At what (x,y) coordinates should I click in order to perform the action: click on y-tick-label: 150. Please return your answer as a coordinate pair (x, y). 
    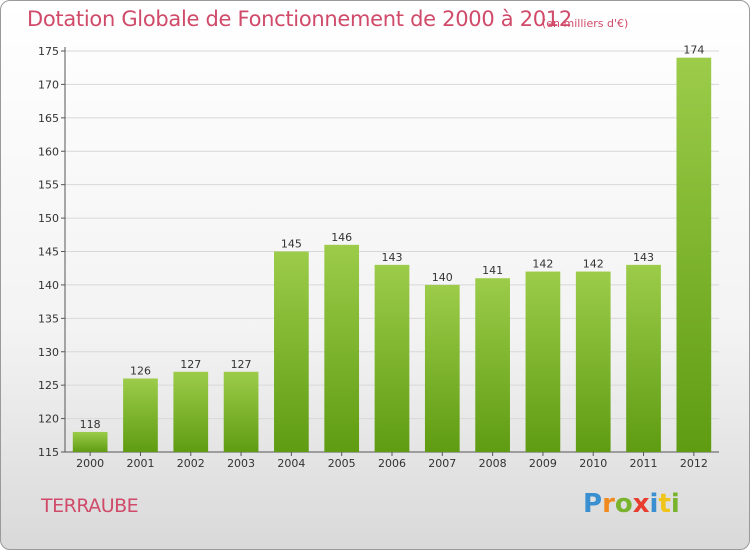
    Looking at the image, I should click on (48, 218).